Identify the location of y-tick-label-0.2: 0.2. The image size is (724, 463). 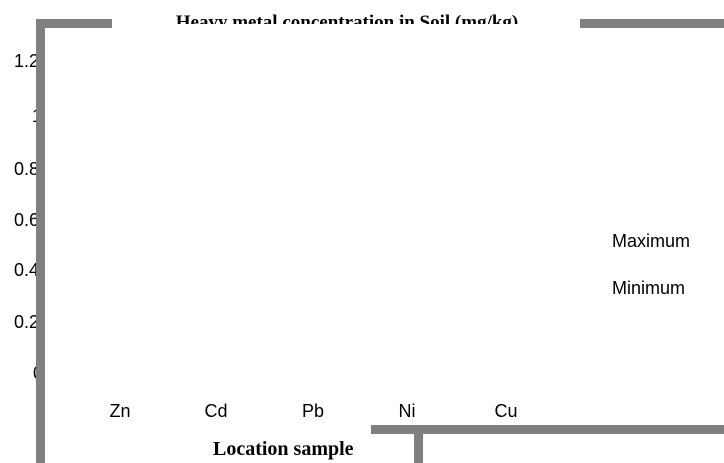
(27, 322).